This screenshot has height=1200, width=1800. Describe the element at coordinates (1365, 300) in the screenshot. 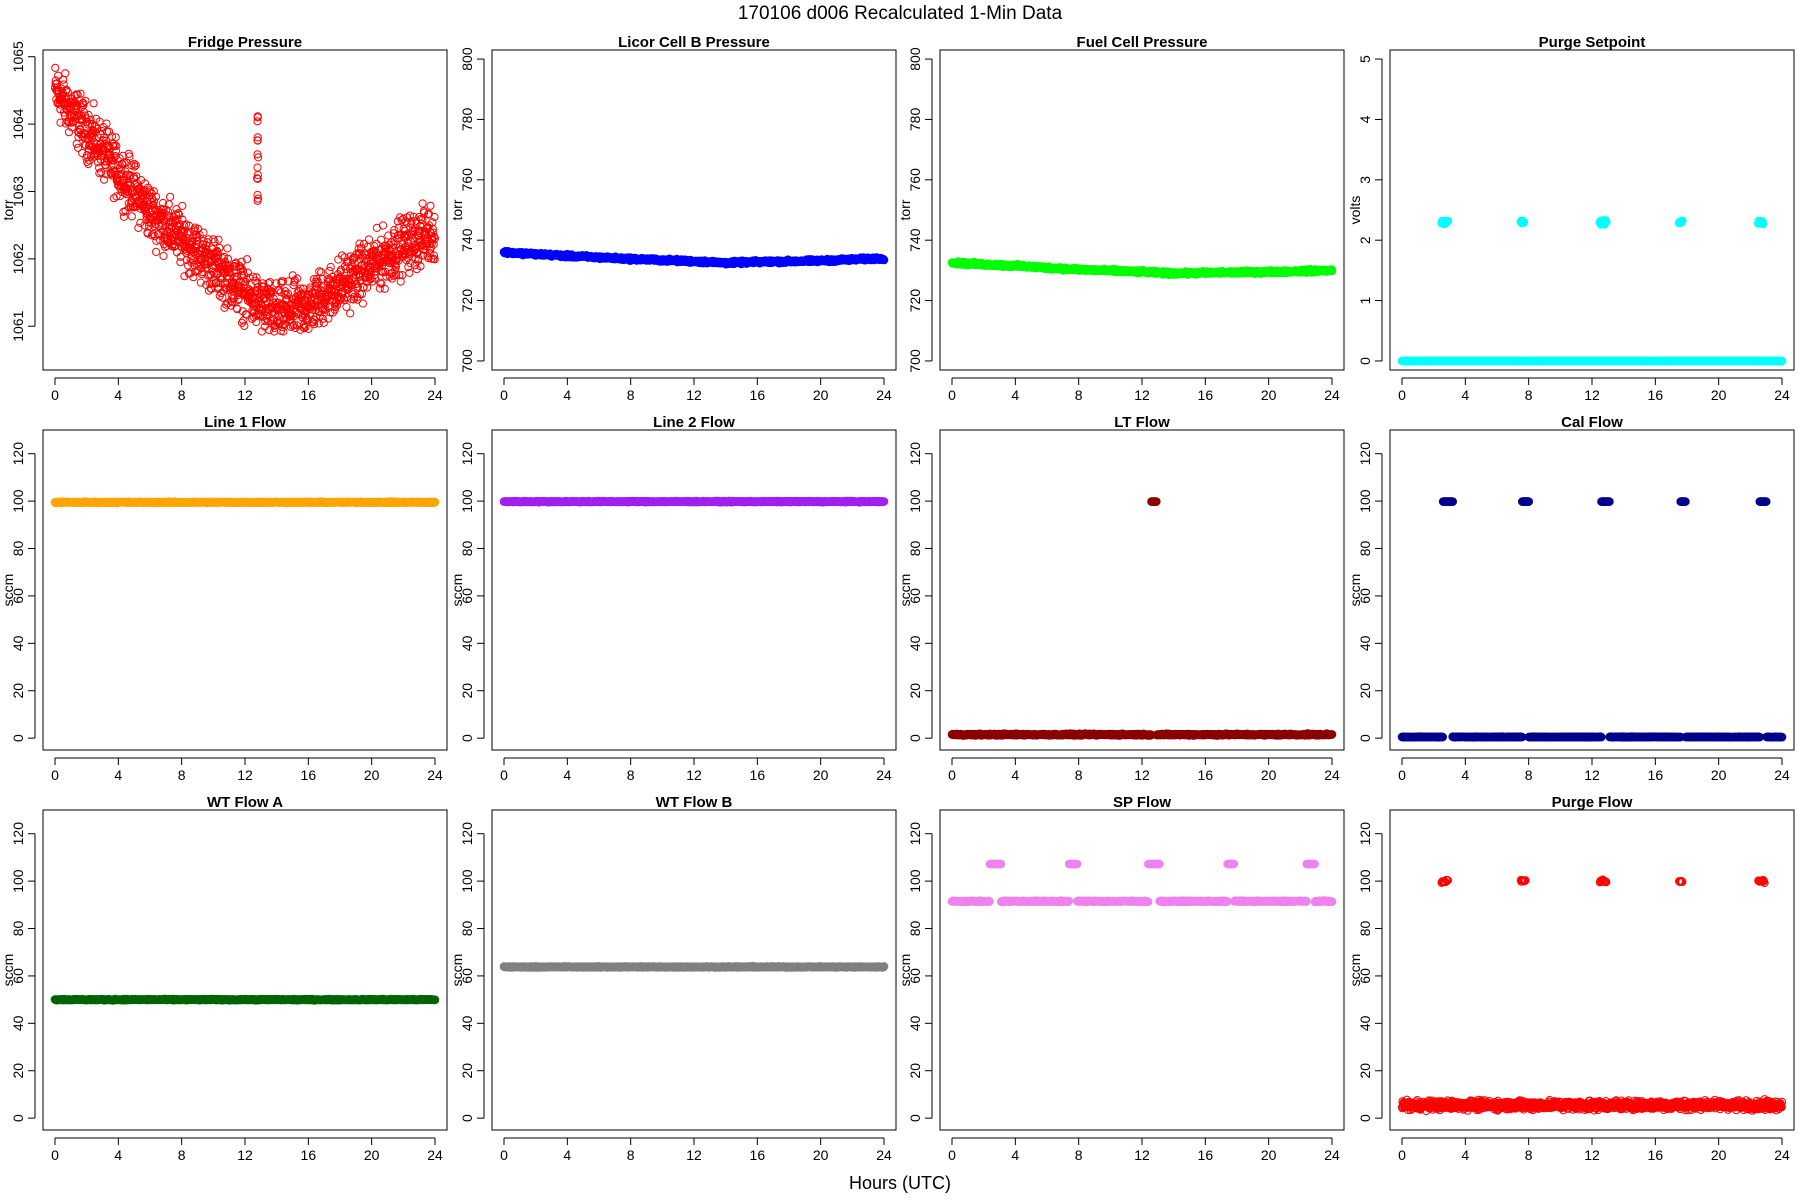

I see `y-tick-label: 1` at that location.